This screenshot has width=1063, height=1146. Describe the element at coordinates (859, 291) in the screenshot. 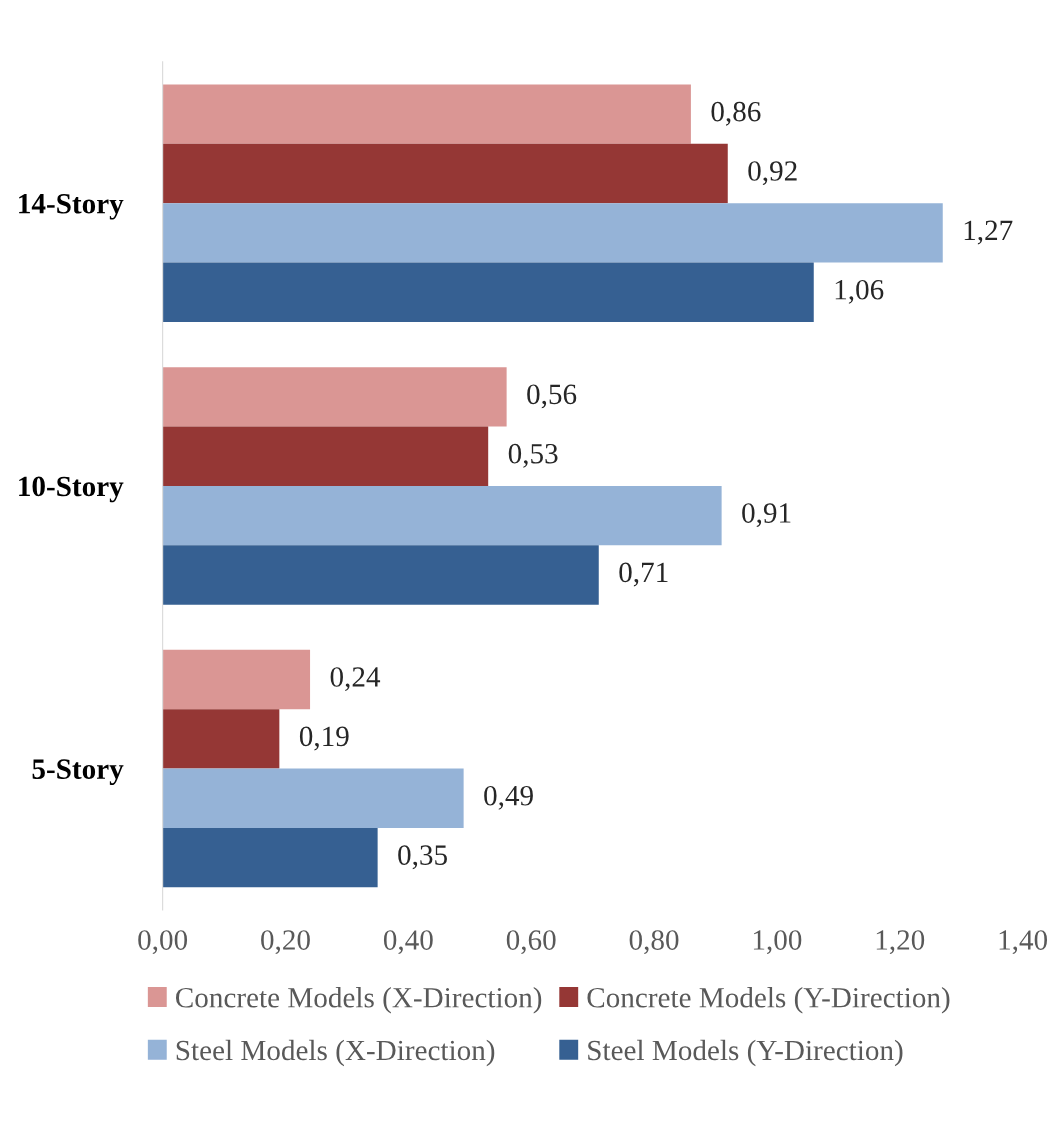

I see `data-label: 1,06` at that location.